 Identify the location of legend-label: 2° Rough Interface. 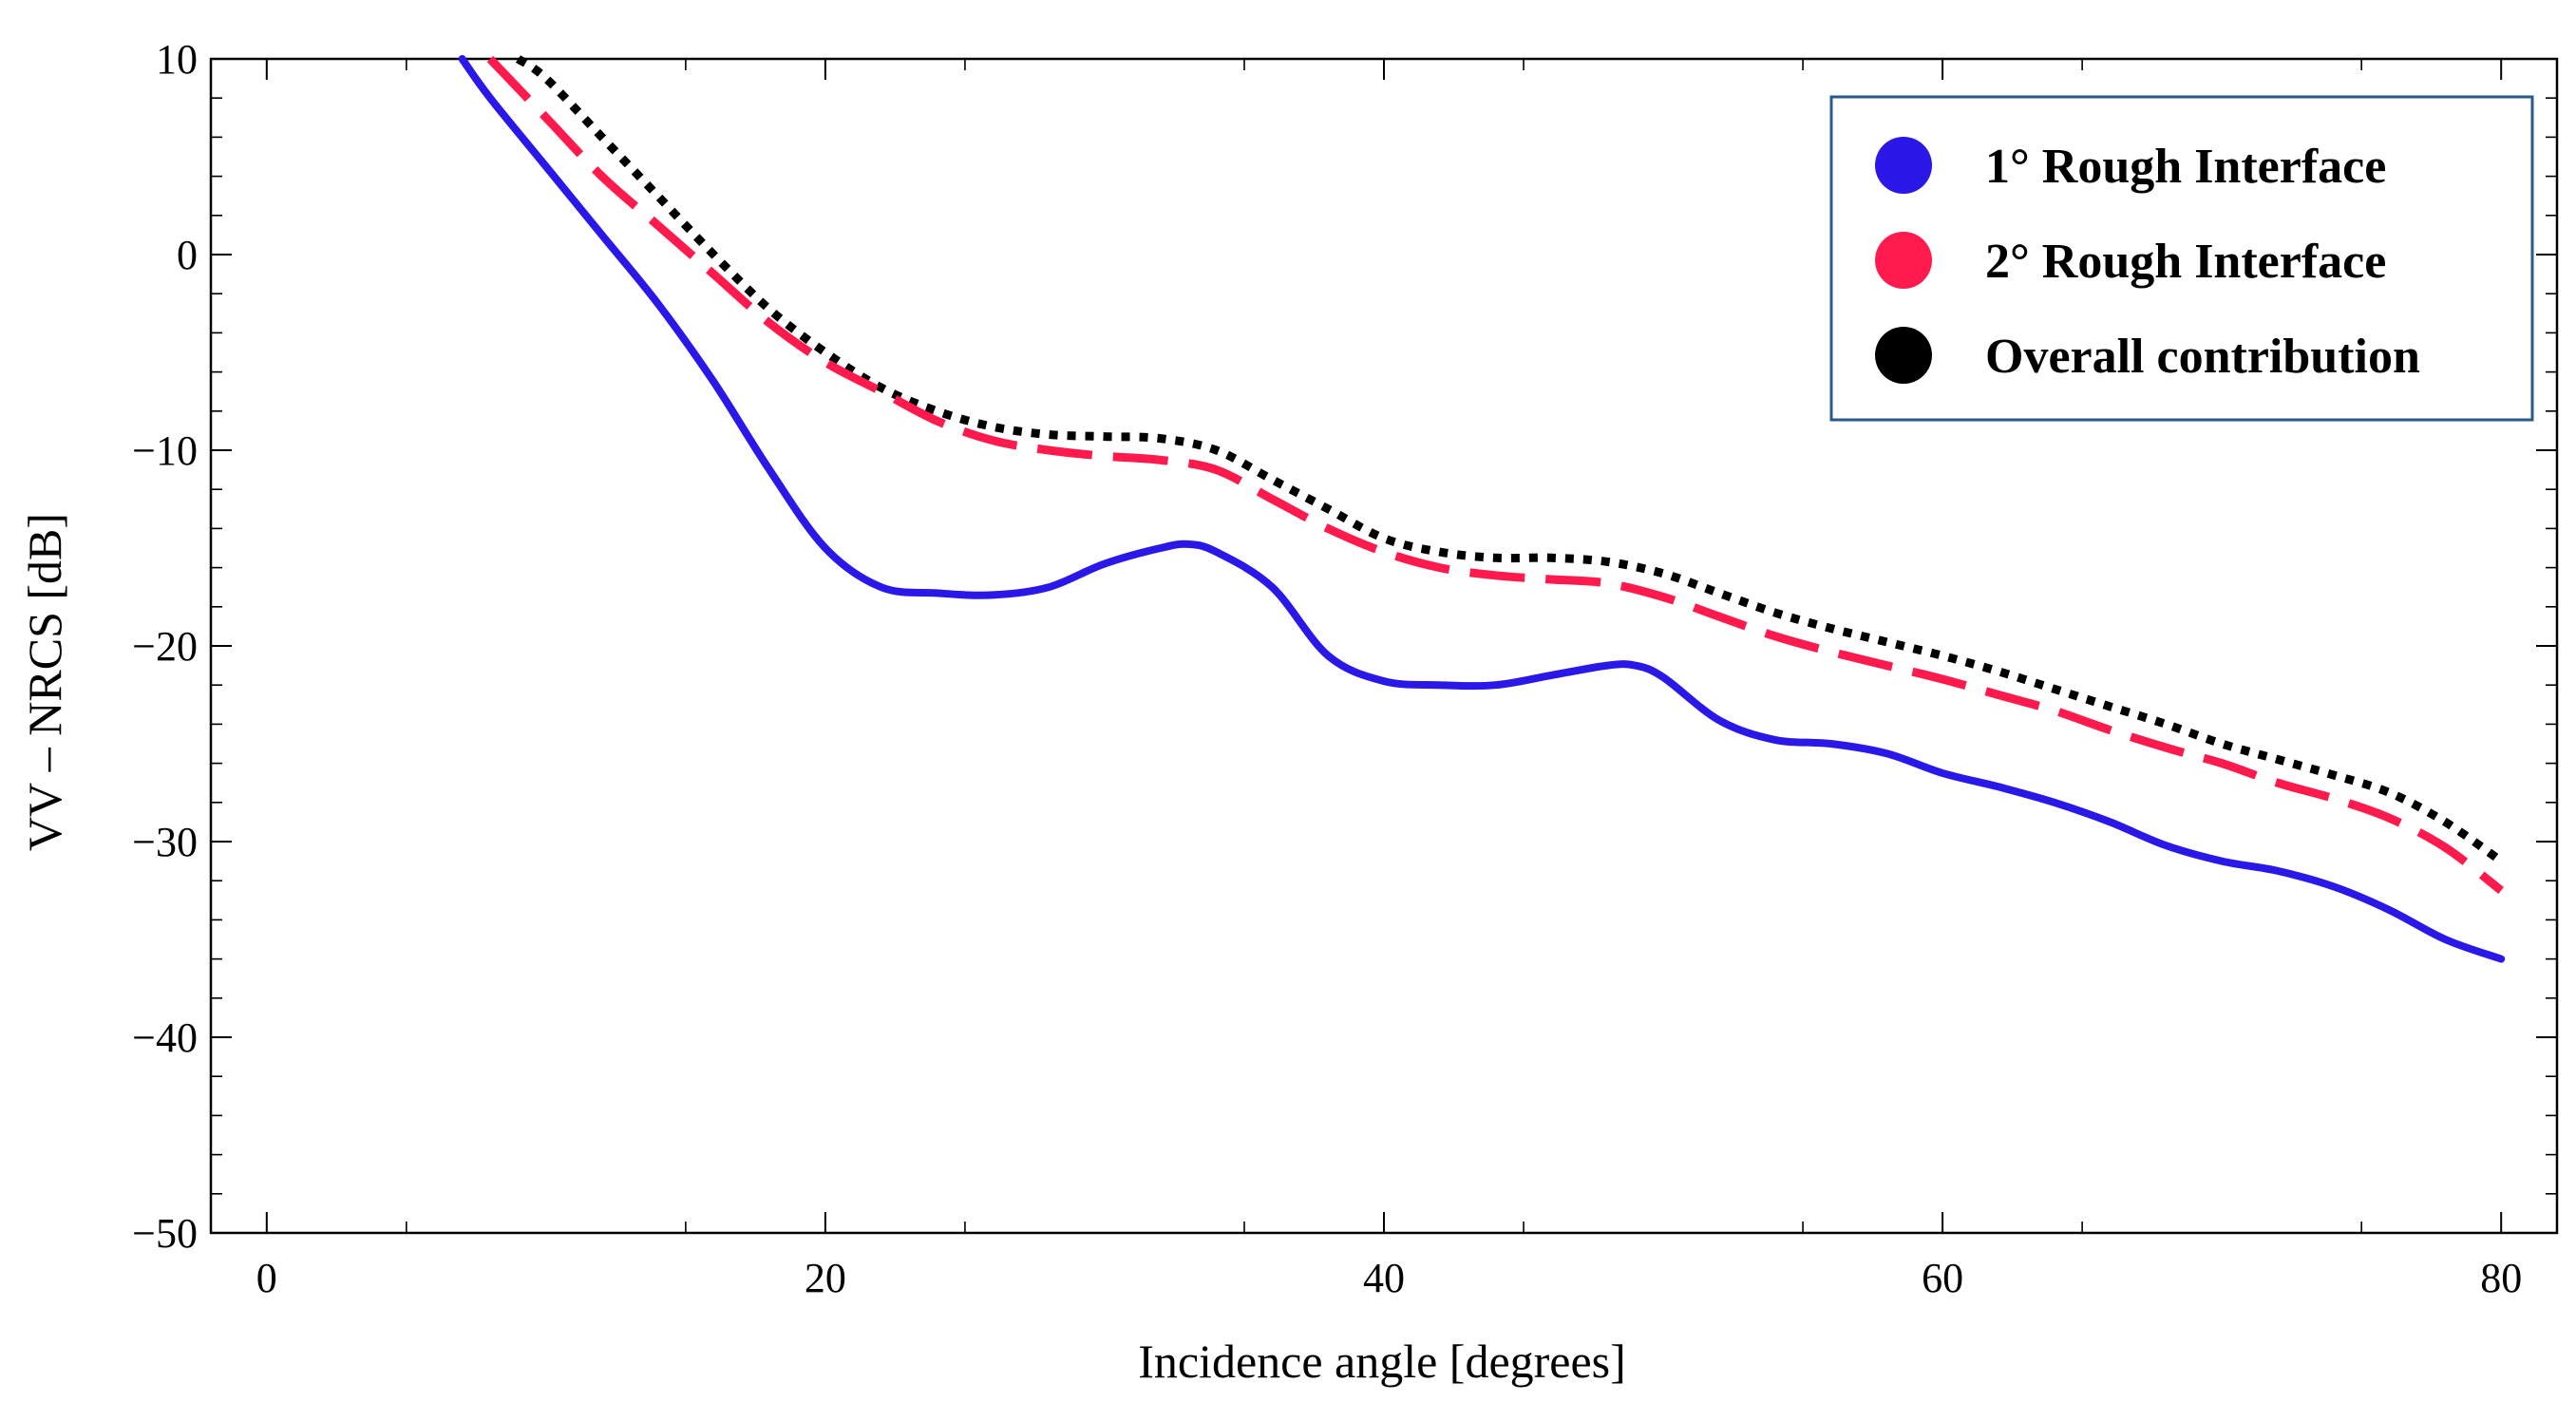
(2185, 262).